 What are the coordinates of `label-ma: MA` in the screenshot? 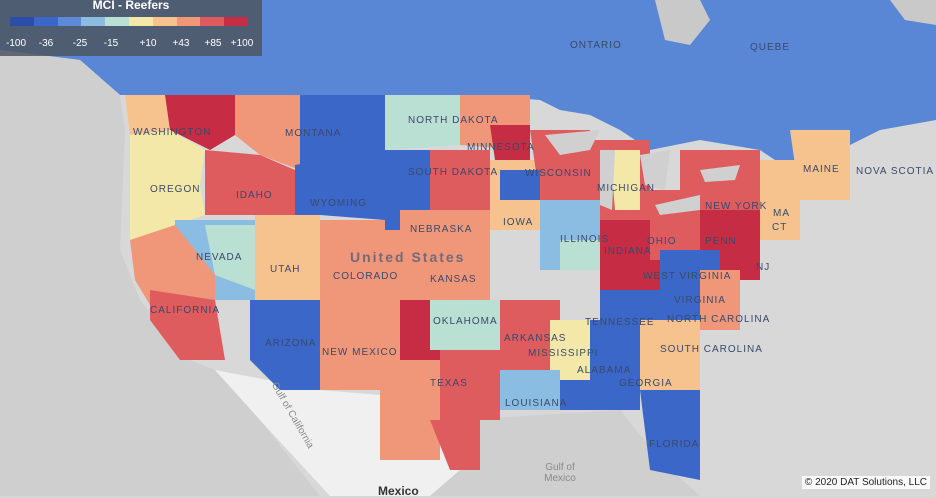 It's located at (781, 213).